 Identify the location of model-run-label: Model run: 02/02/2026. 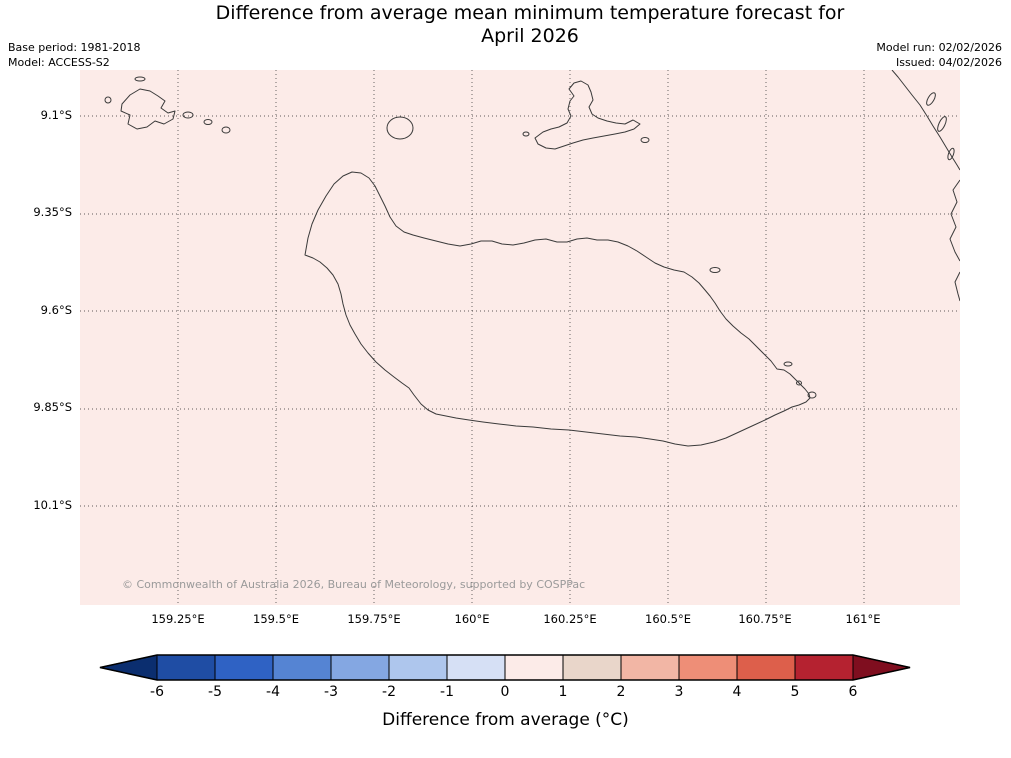
(939, 47).